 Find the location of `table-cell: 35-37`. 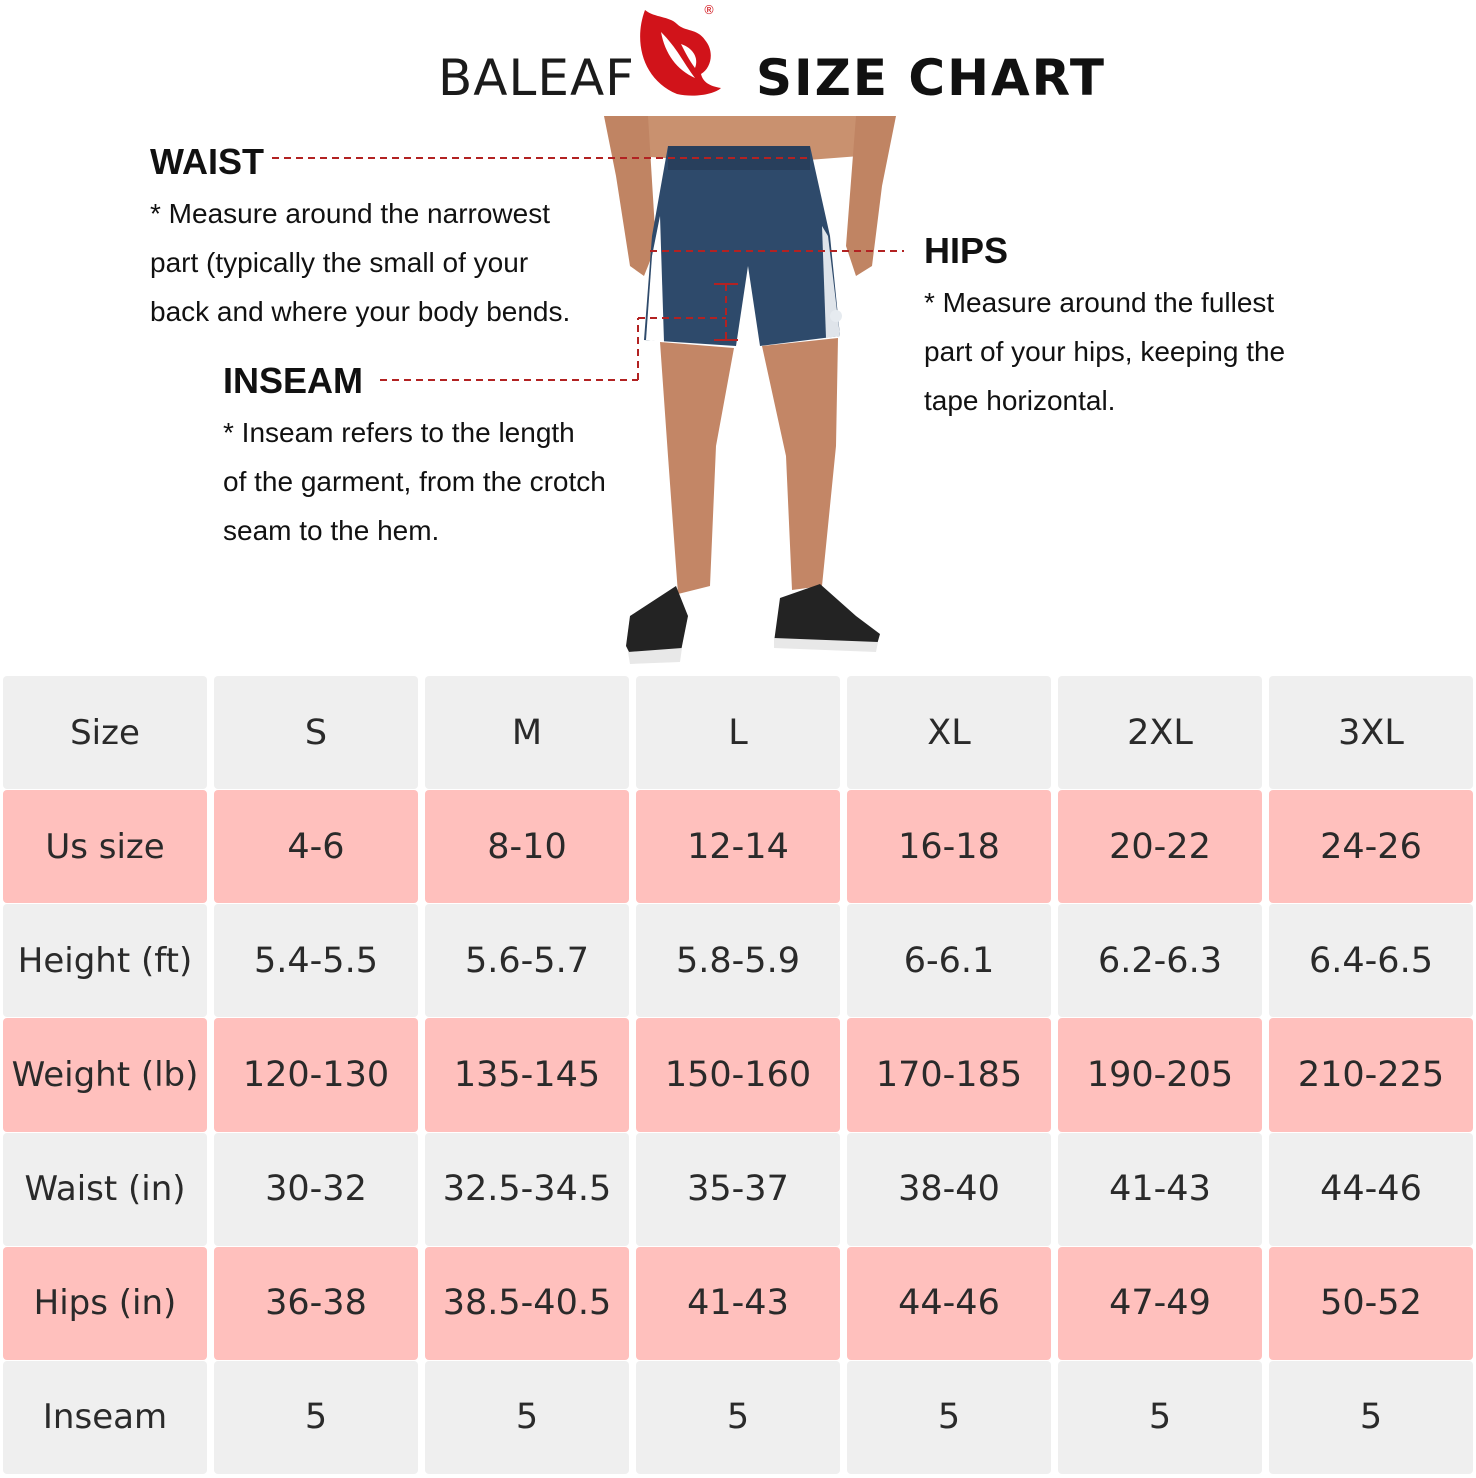

table-cell: 35-37 is located at coordinates (738, 1189).